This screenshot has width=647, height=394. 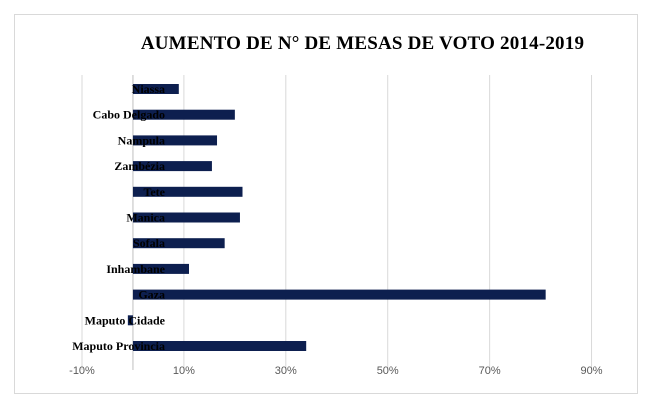 What do you see at coordinates (139, 166) in the screenshot?
I see `category-label: Zambézia` at bounding box center [139, 166].